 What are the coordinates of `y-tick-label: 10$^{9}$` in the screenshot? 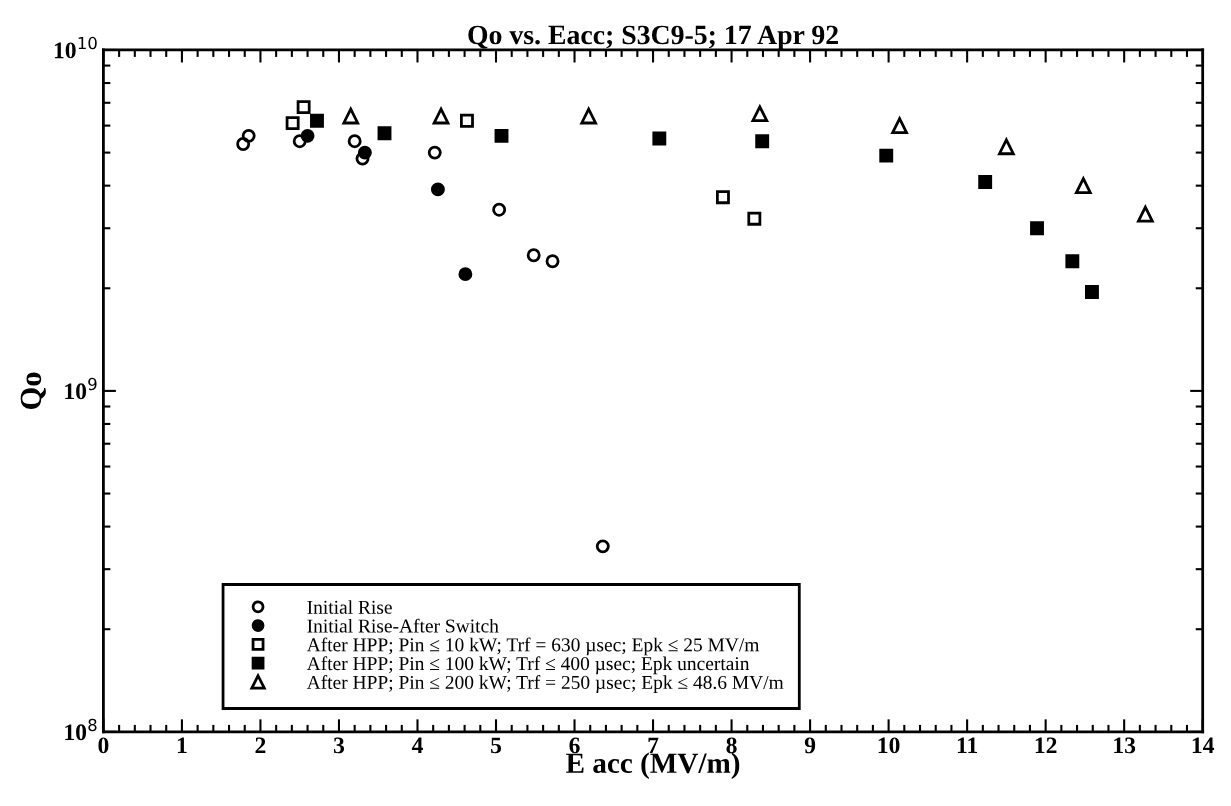 It's located at (81, 388).